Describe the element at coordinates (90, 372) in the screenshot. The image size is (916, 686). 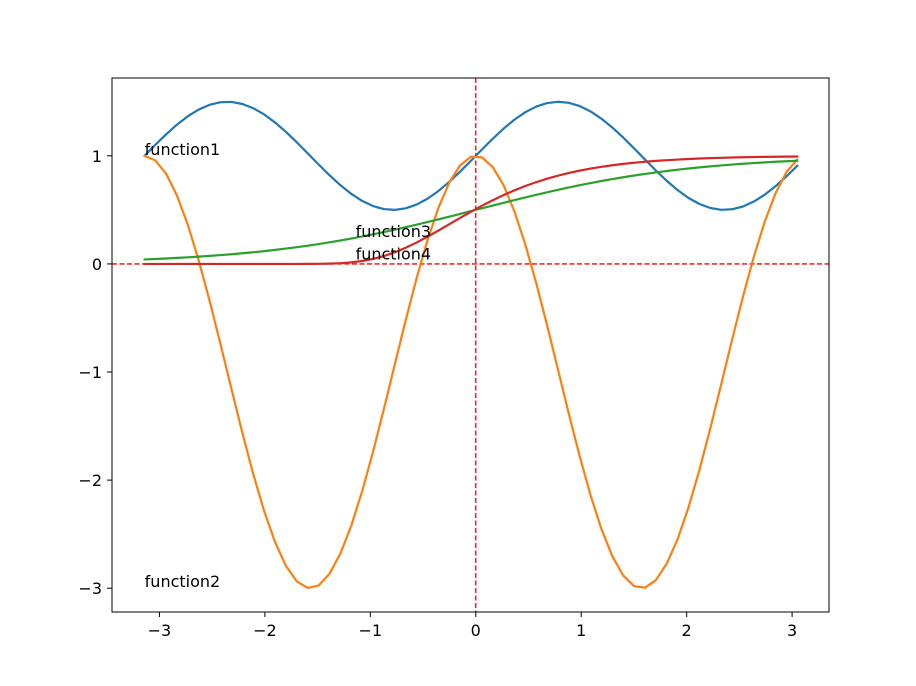
I see `y-tick-label: −1` at that location.